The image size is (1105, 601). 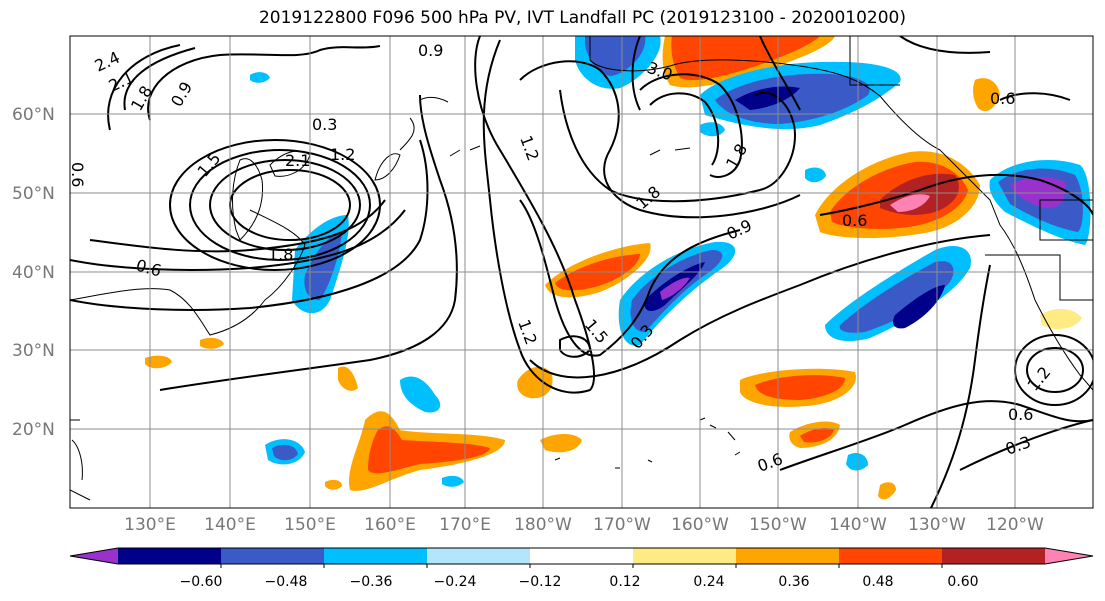 What do you see at coordinates (540, 582) in the screenshot?
I see `colorbar-tick-label: −0.12` at bounding box center [540, 582].